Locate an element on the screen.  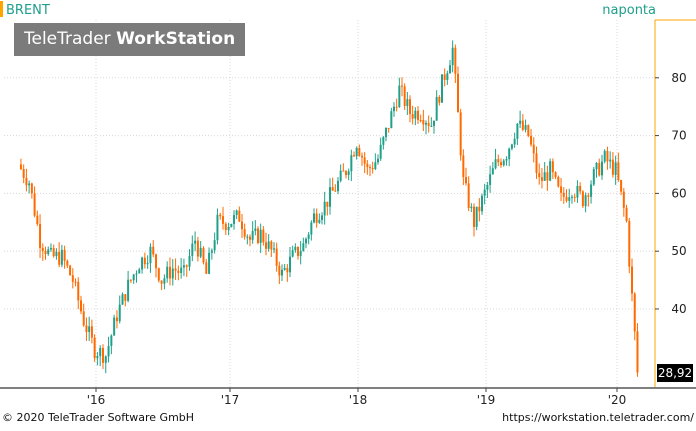
teletrader-watermark: TeleTrader WorkStation is located at coordinates (130, 39).